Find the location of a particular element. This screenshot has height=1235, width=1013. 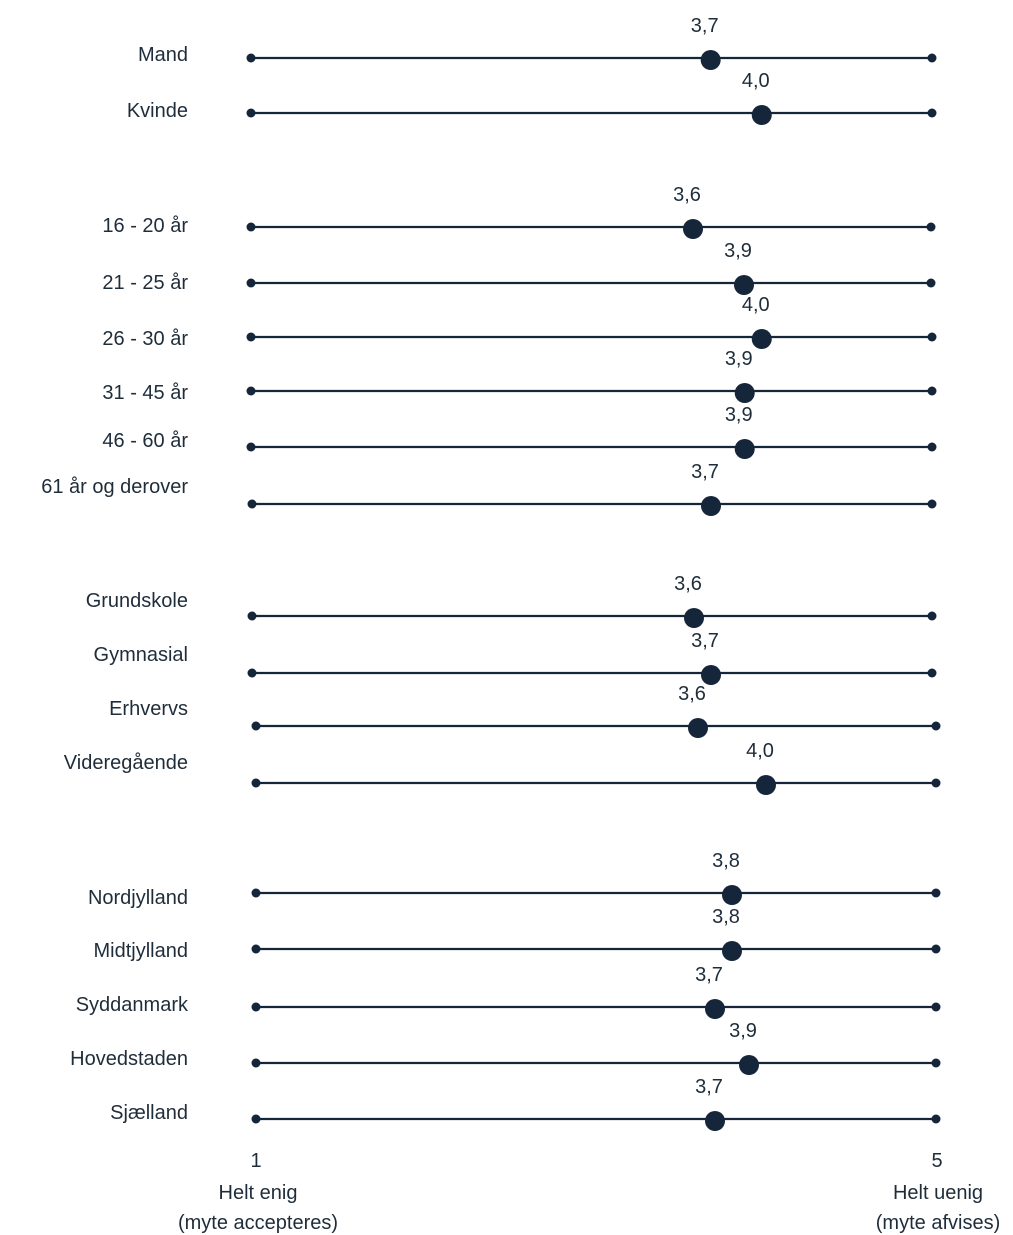

x-caption-right-line2: (myte afvises) is located at coordinates (938, 1223).